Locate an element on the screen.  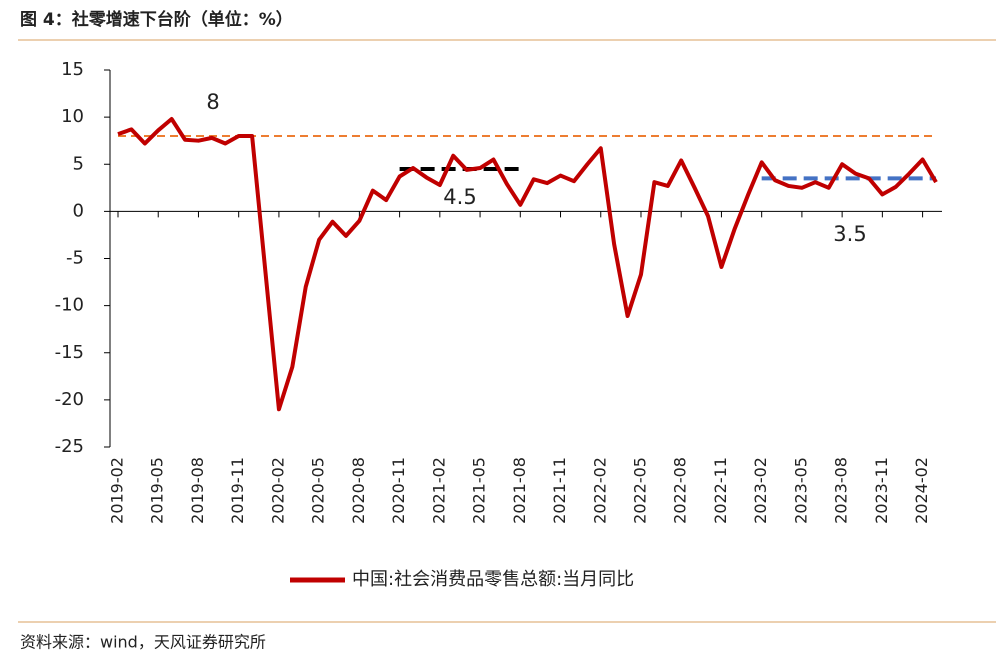
x-tick-label: 2022-05 is located at coordinates (639, 490).